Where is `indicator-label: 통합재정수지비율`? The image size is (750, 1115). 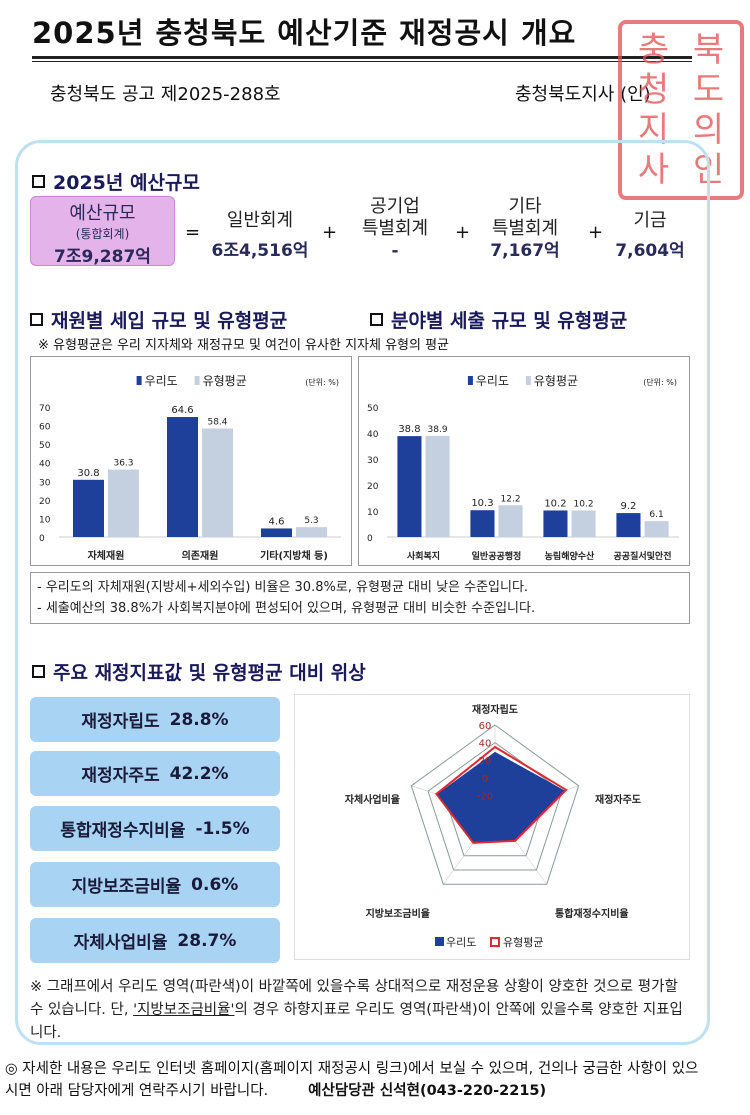 indicator-label: 통합재정수지비율 is located at coordinates (123, 831).